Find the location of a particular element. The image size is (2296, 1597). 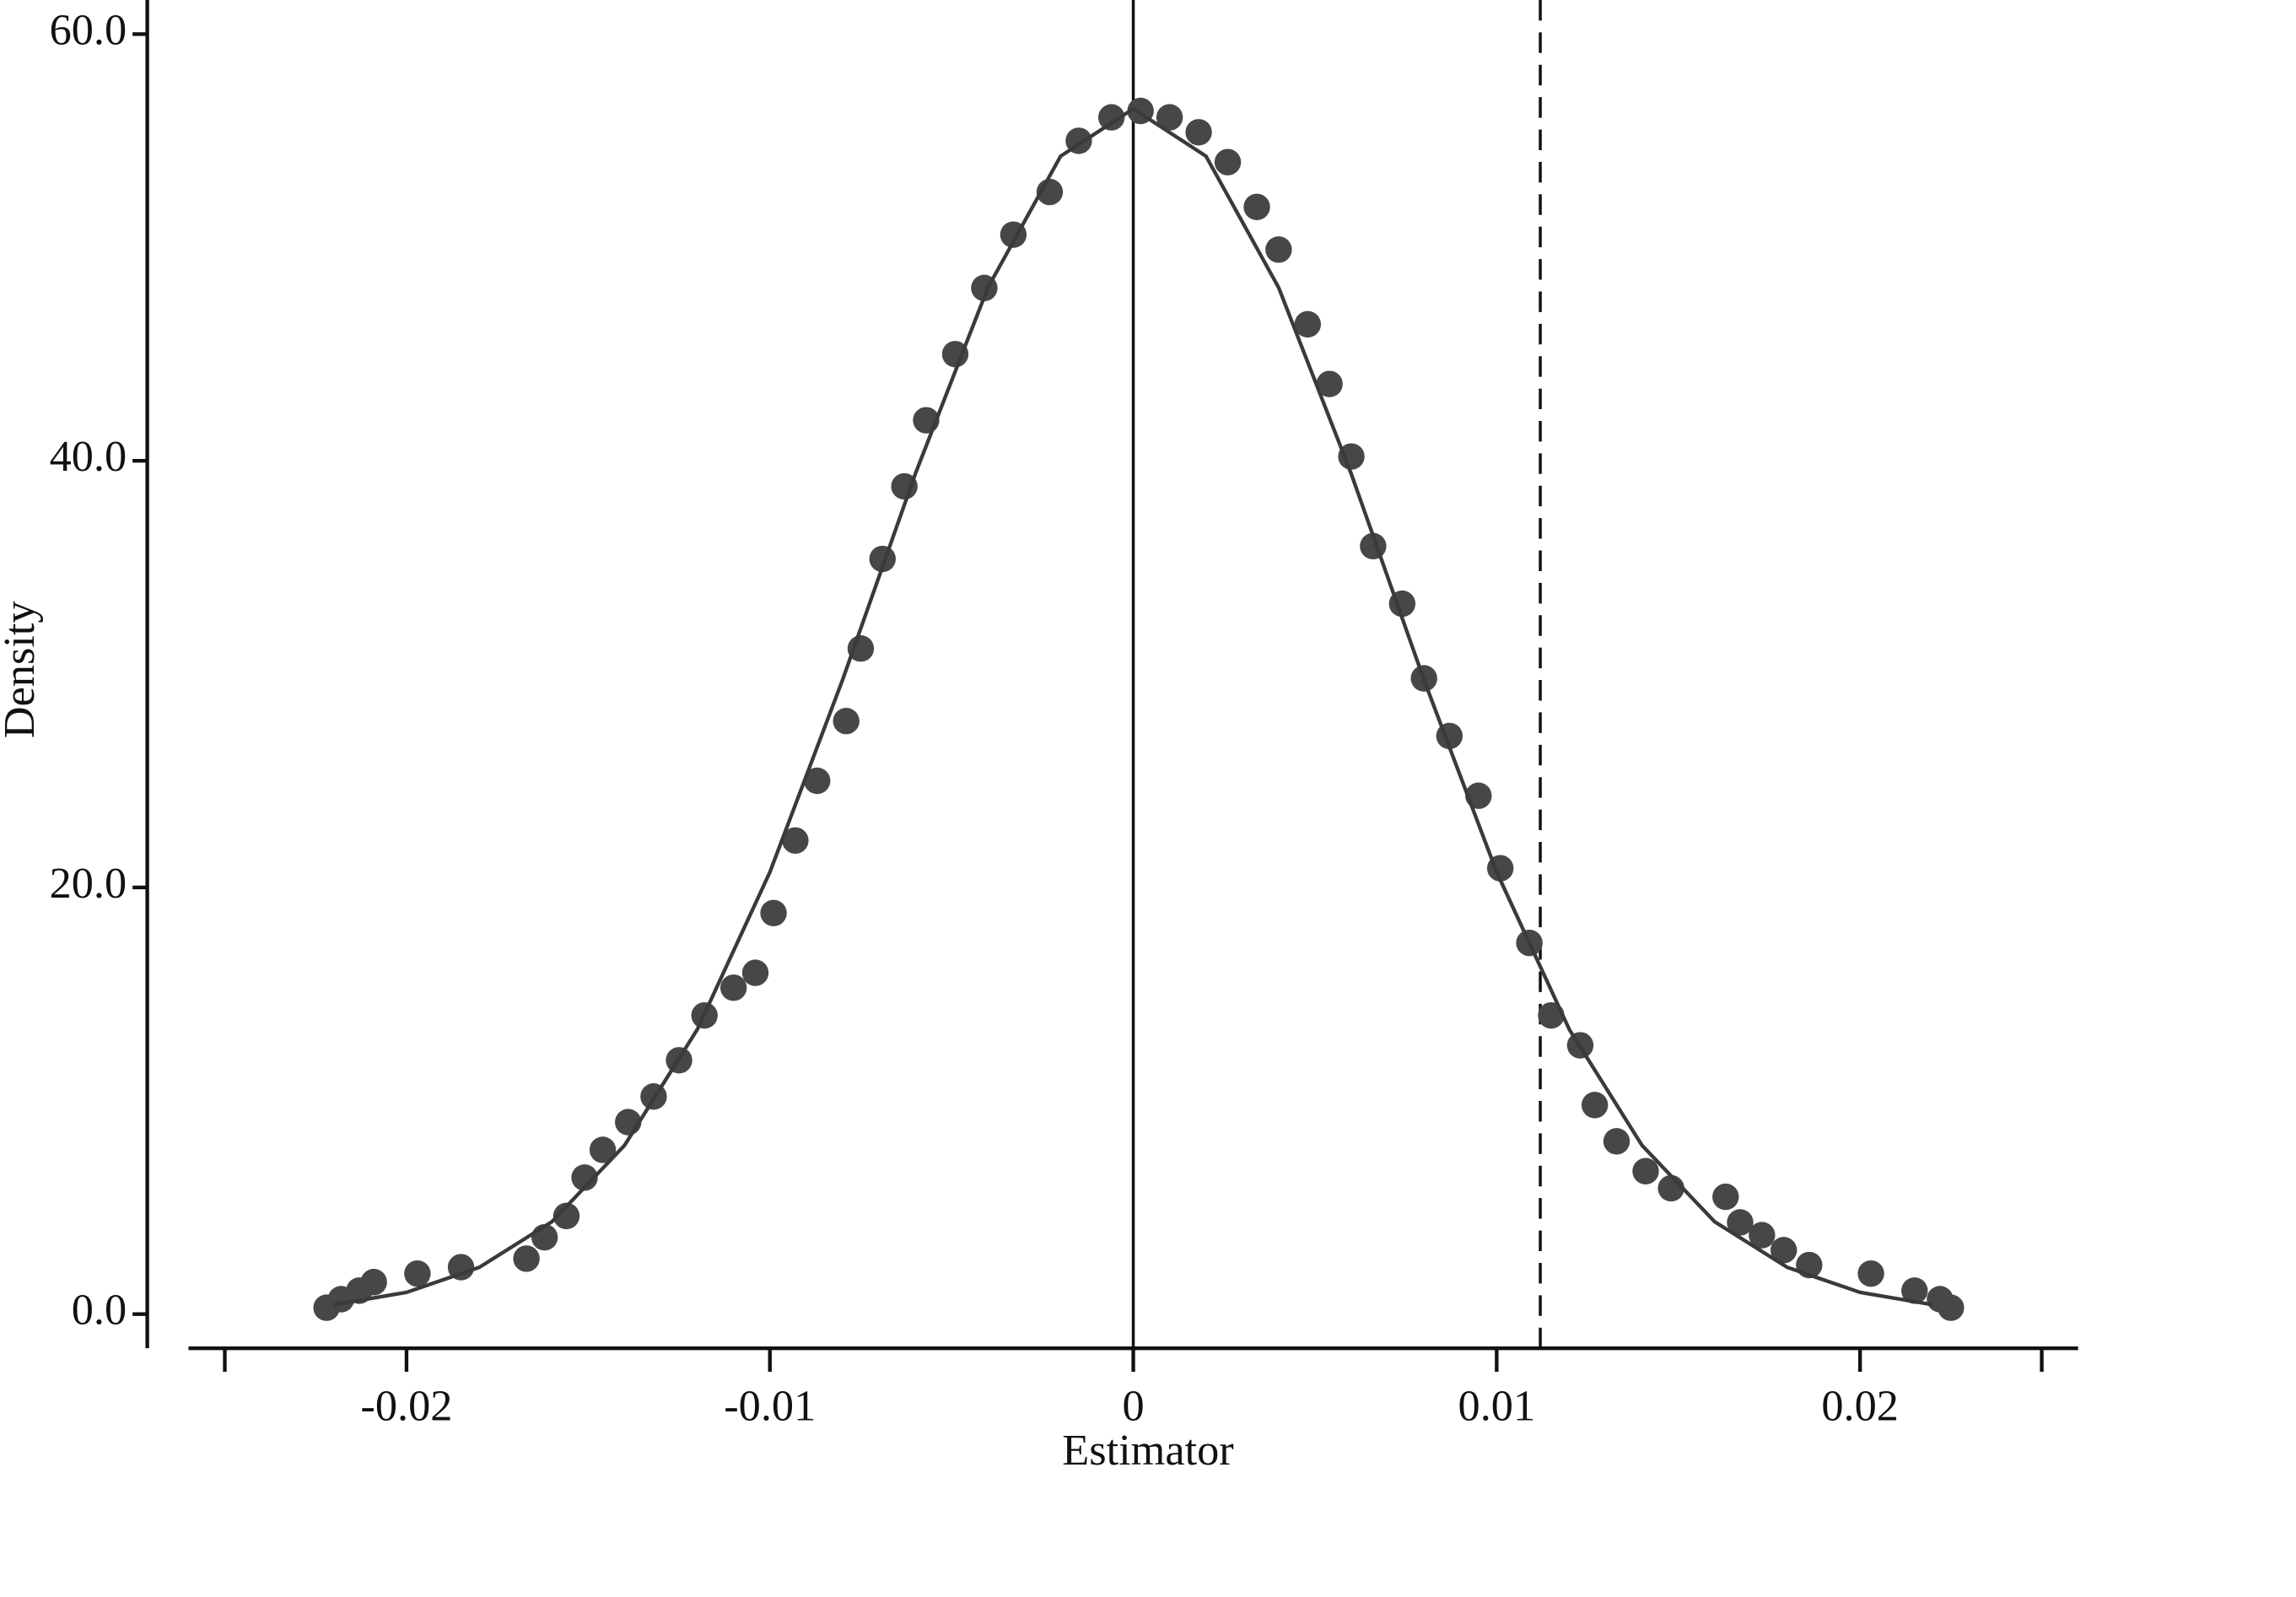

x-tick-label: -0.02 is located at coordinates (406, 1405).